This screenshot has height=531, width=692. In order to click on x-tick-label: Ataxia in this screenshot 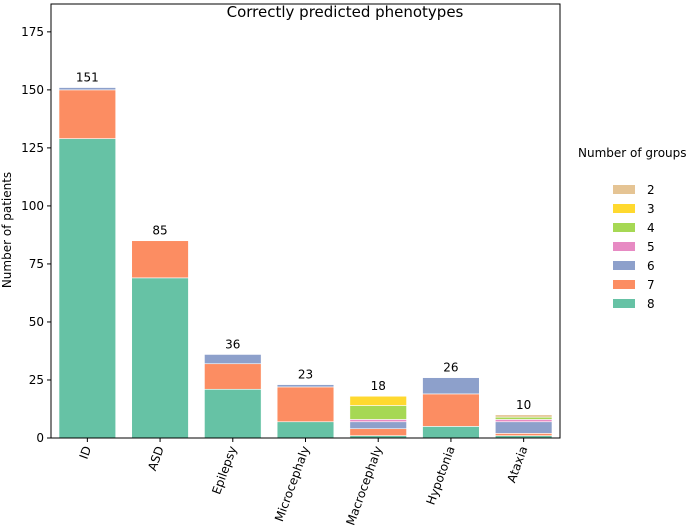, I will do `click(517, 464)`.